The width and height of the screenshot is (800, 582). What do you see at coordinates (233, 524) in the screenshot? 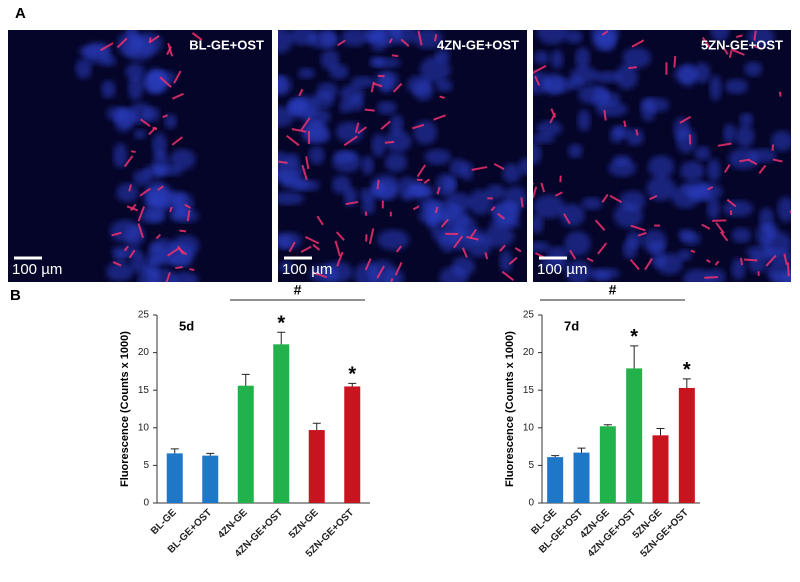
I see `x-tick-label: 4ZN-GE` at bounding box center [233, 524].